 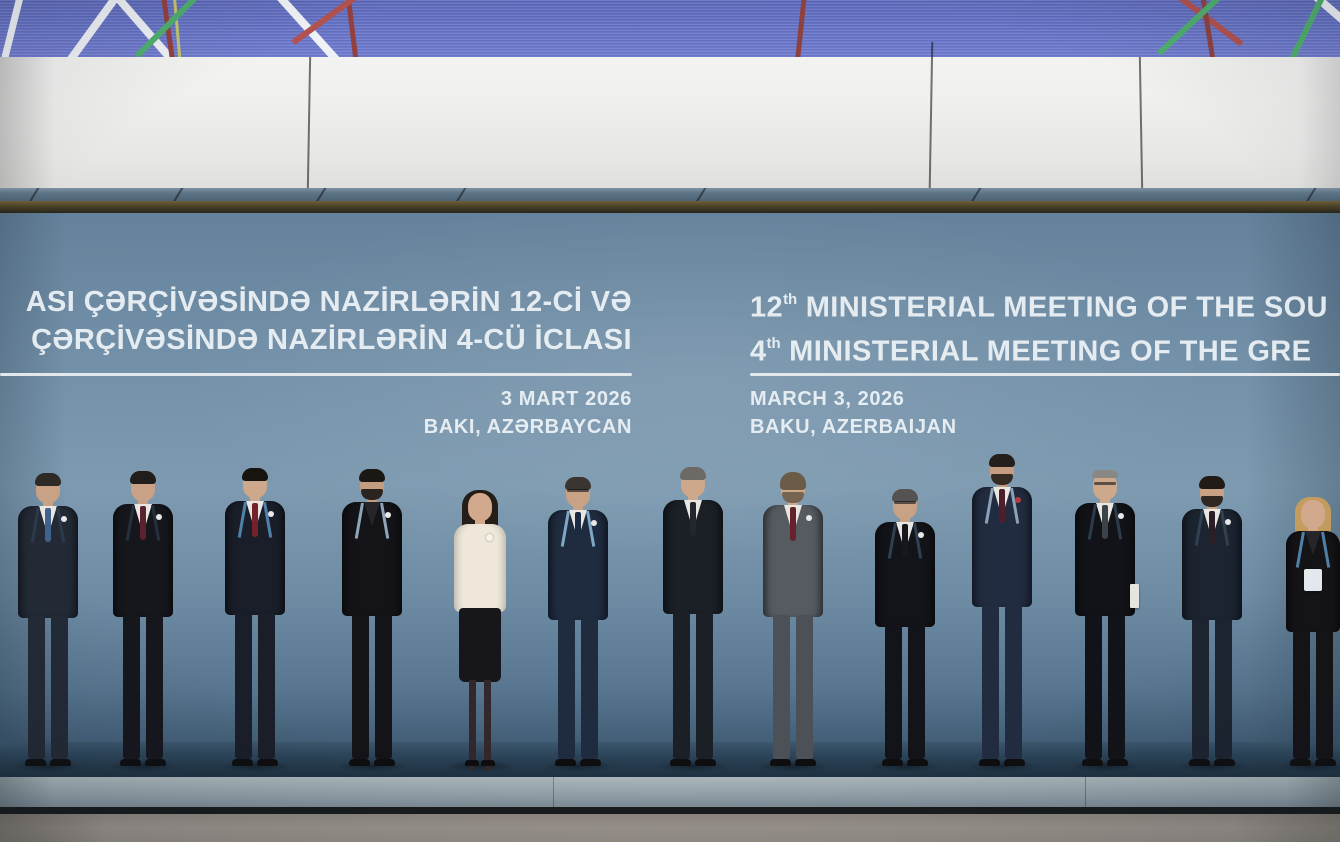 I want to click on stage-platform-front, so click(x=670, y=792).